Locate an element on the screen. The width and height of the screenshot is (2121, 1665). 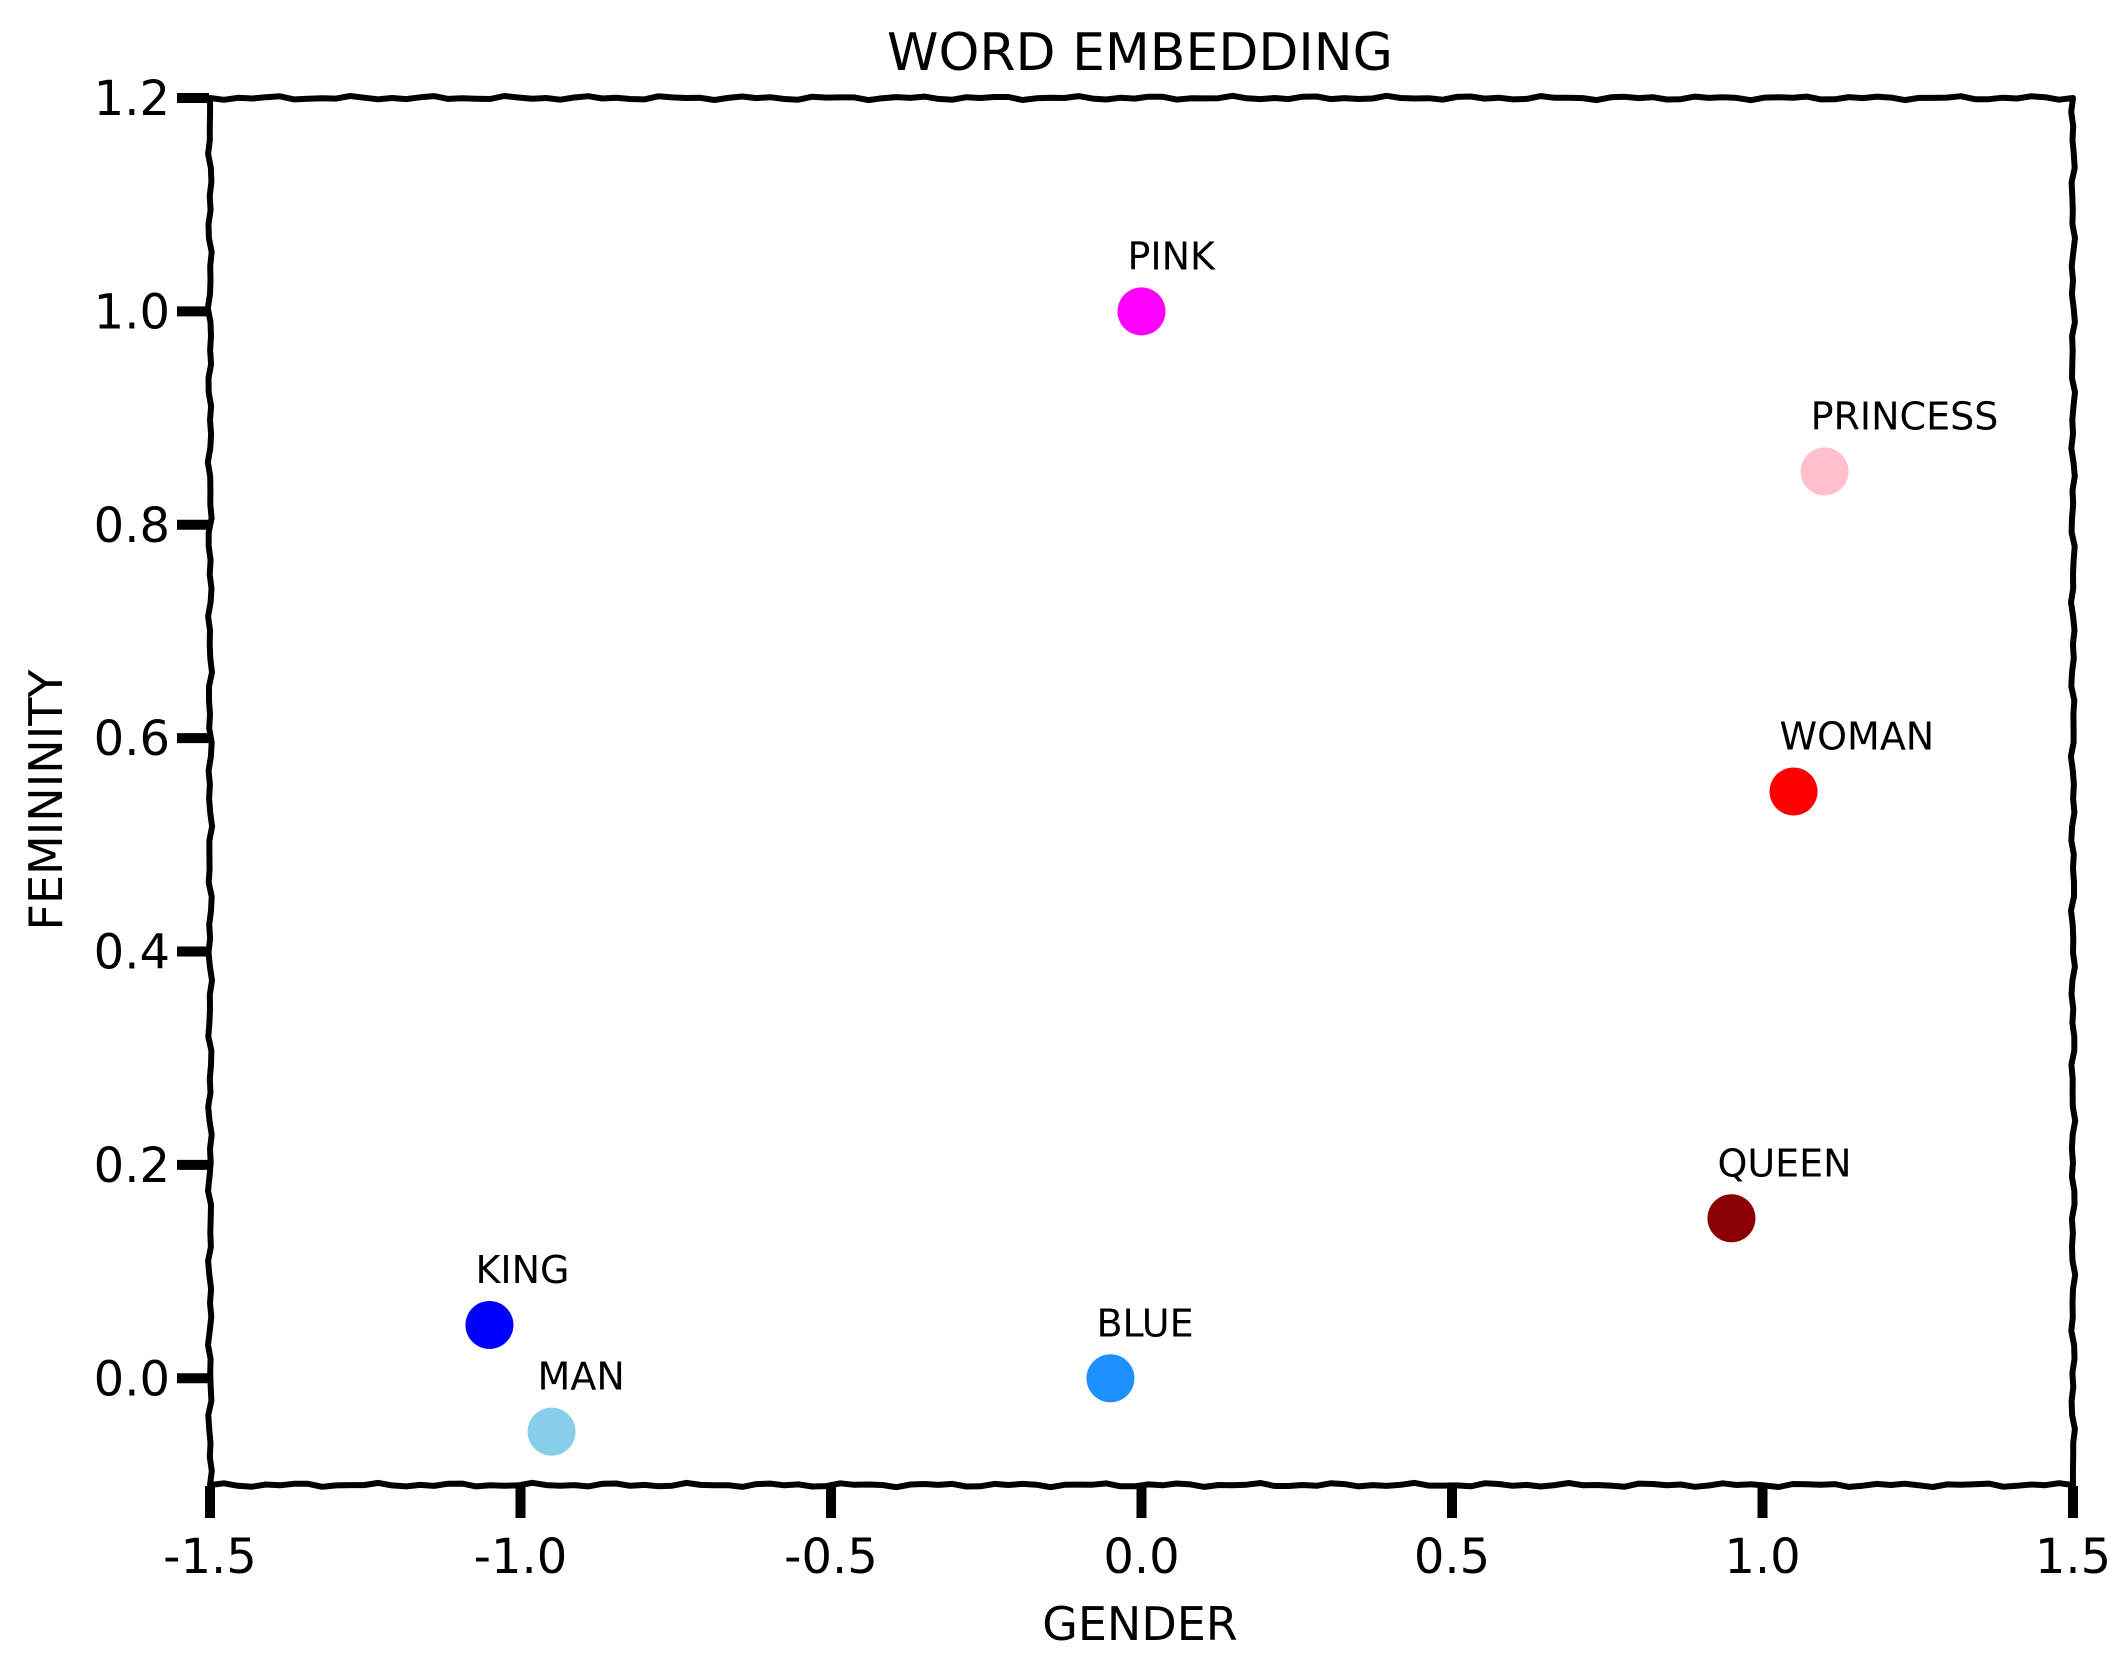
y-tick-label: 1.0 is located at coordinates (132, 312).